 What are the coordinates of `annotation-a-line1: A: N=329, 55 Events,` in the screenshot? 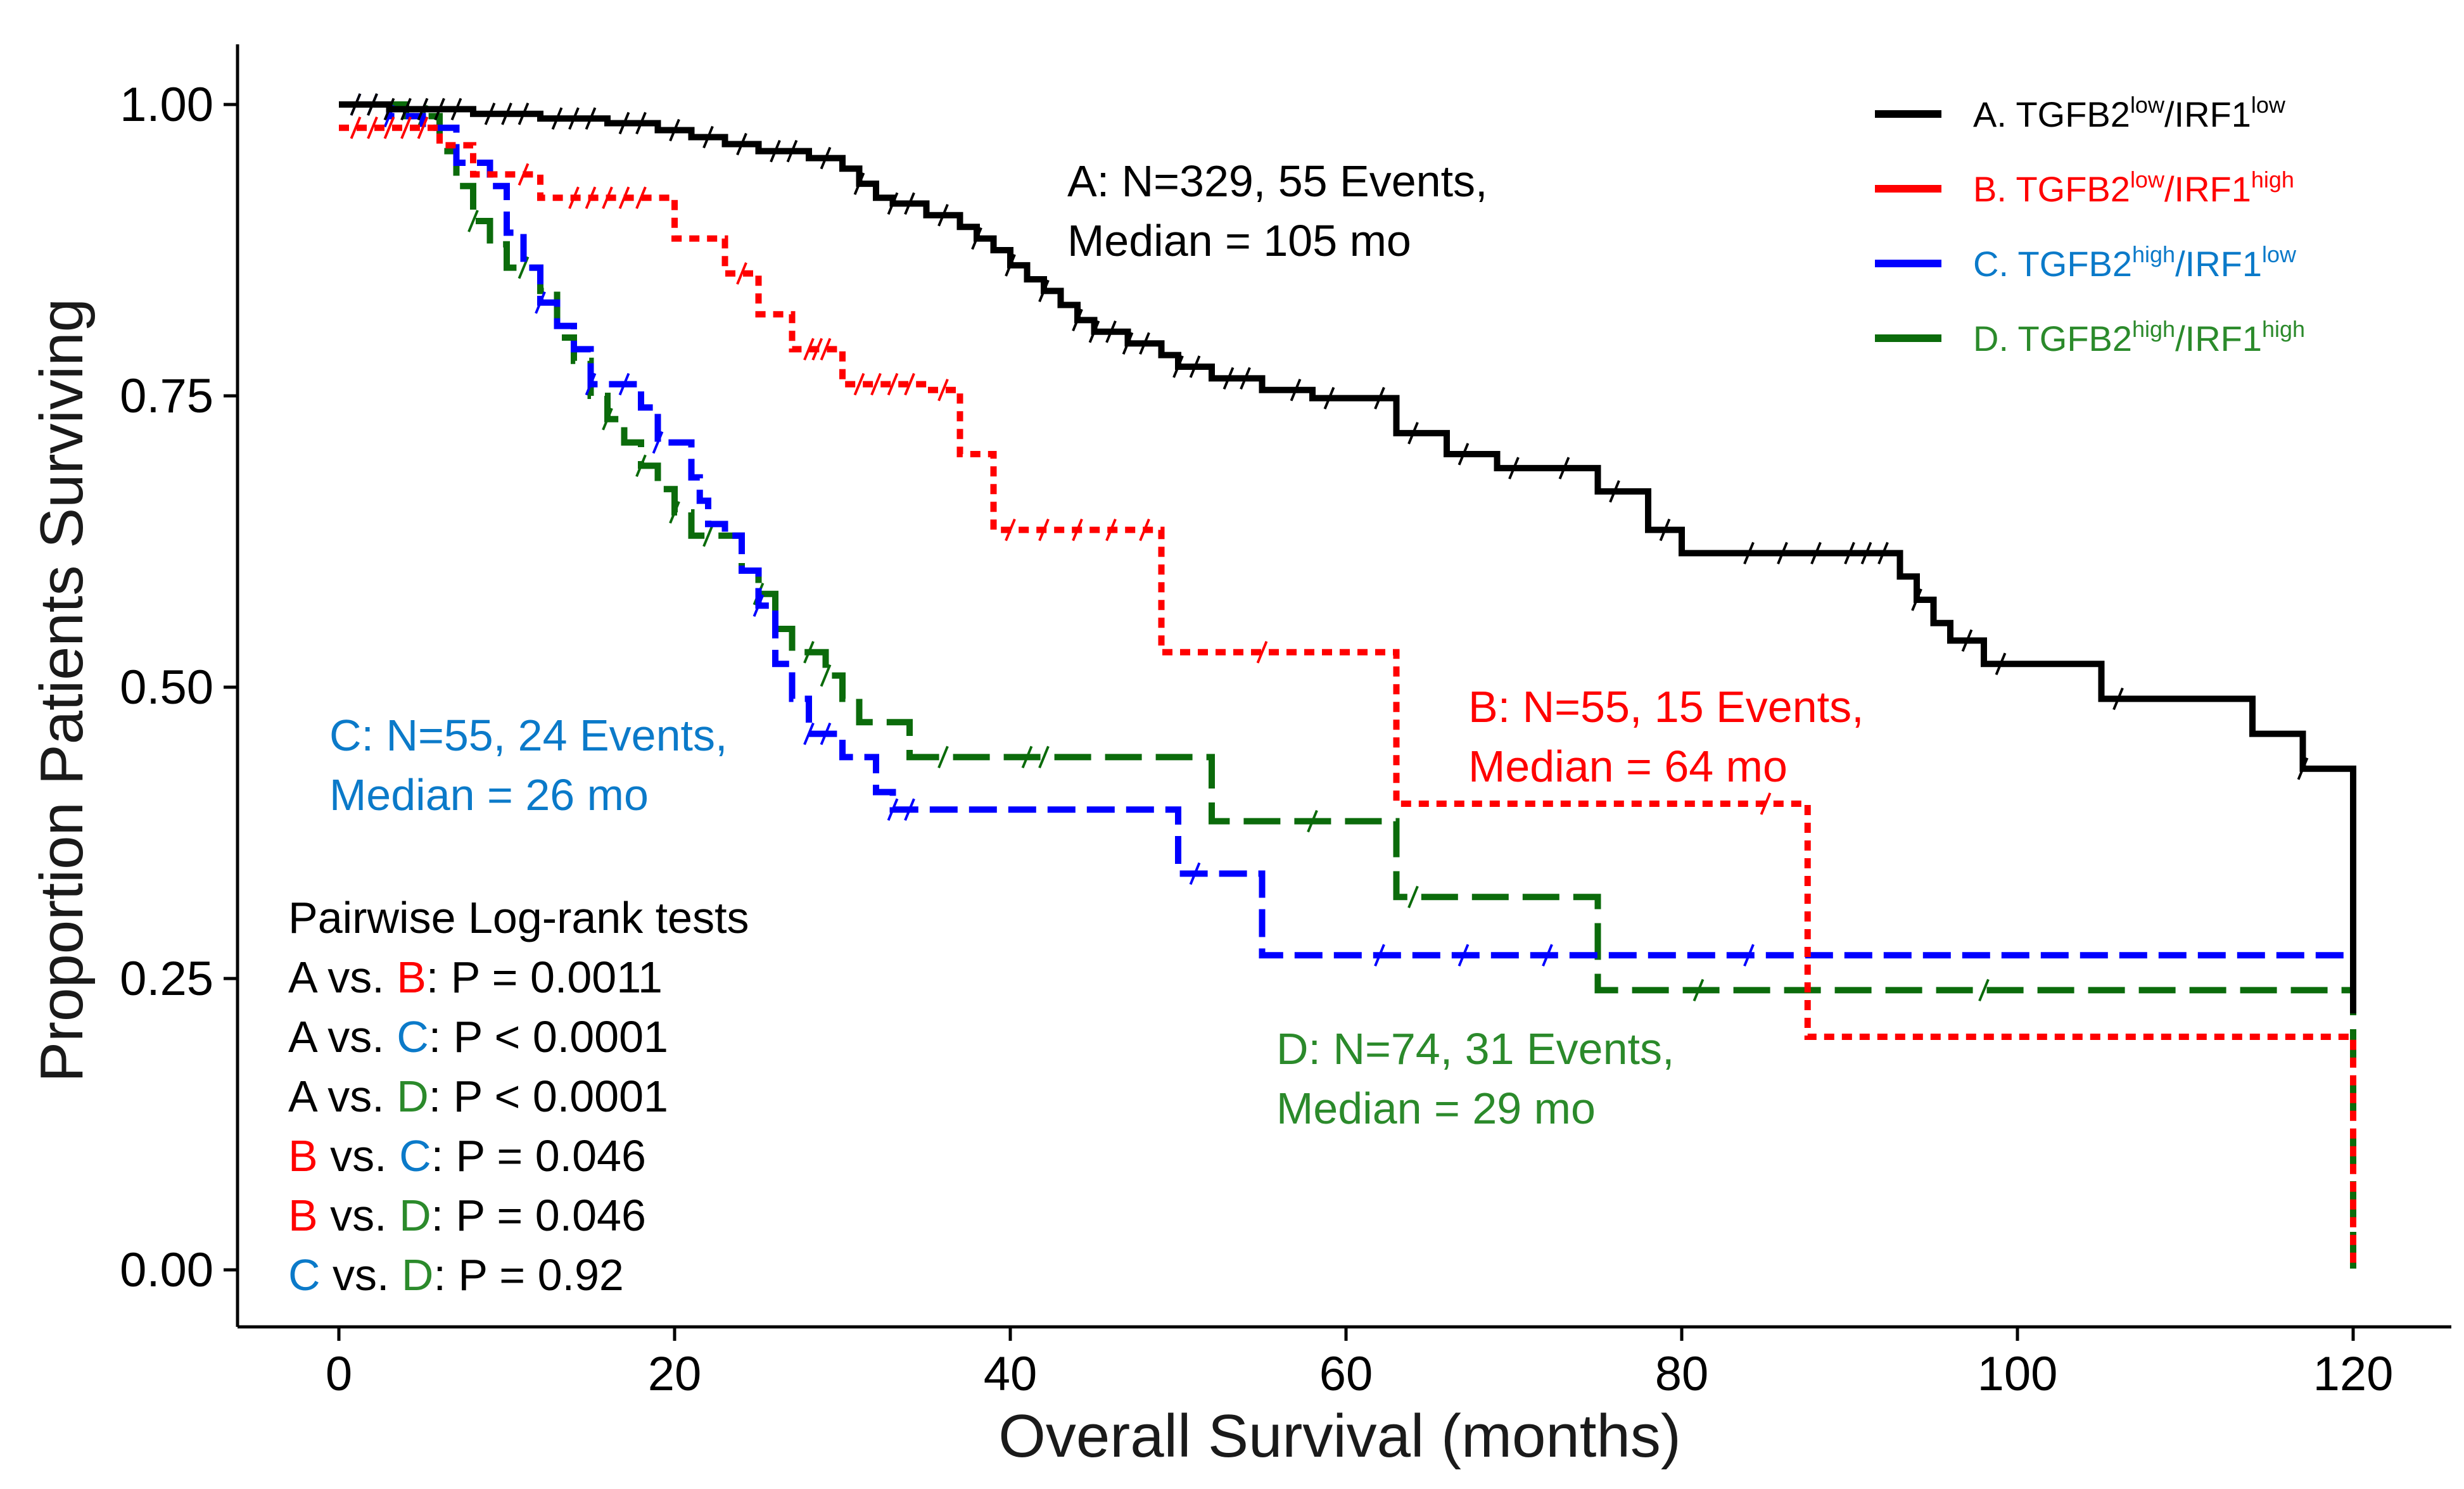 It's located at (1277, 181).